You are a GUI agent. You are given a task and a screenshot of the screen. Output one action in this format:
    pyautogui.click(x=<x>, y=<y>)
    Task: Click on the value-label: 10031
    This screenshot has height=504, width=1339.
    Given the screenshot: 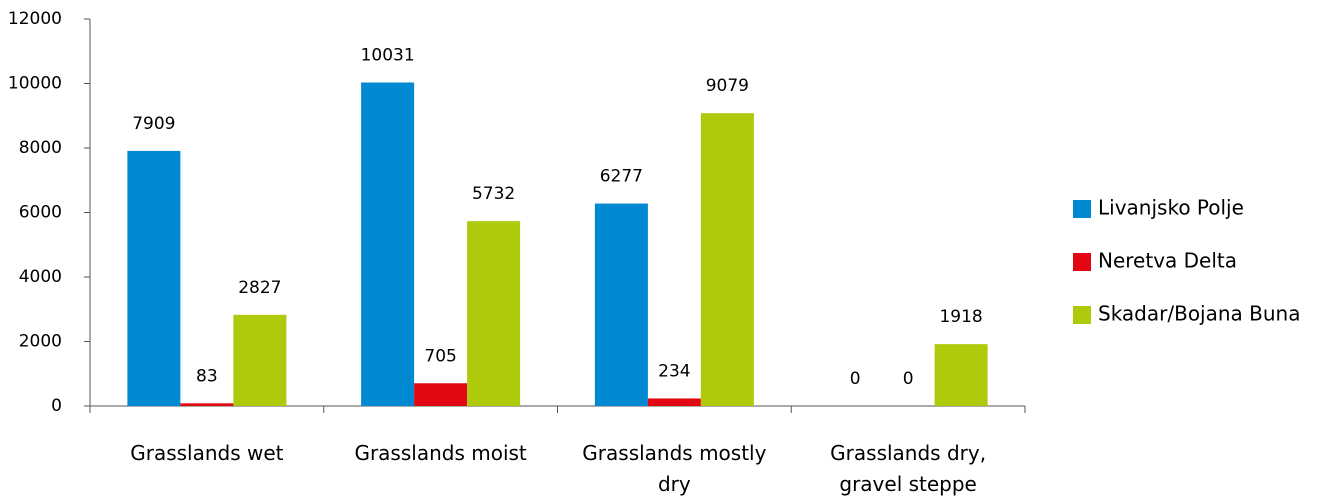 What is the action you would take?
    pyautogui.click(x=388, y=56)
    